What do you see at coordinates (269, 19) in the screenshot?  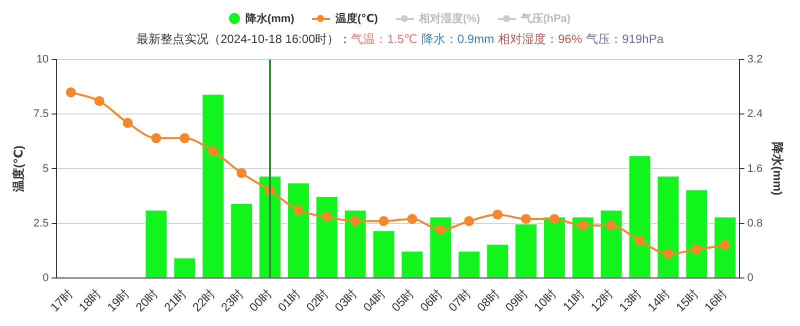 I see `legend-label: 降水(mm)` at bounding box center [269, 19].